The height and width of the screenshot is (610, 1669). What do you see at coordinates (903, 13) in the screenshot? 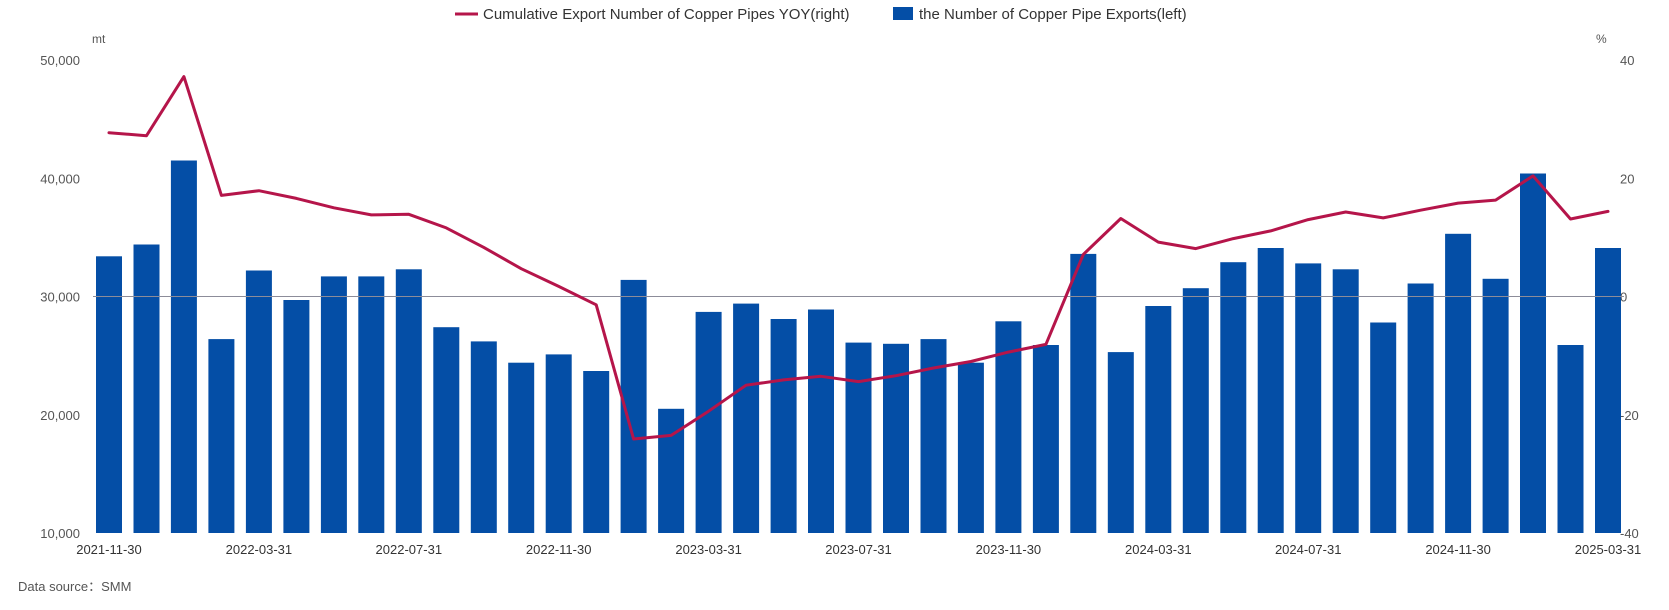
I see `legend-box-marker` at bounding box center [903, 13].